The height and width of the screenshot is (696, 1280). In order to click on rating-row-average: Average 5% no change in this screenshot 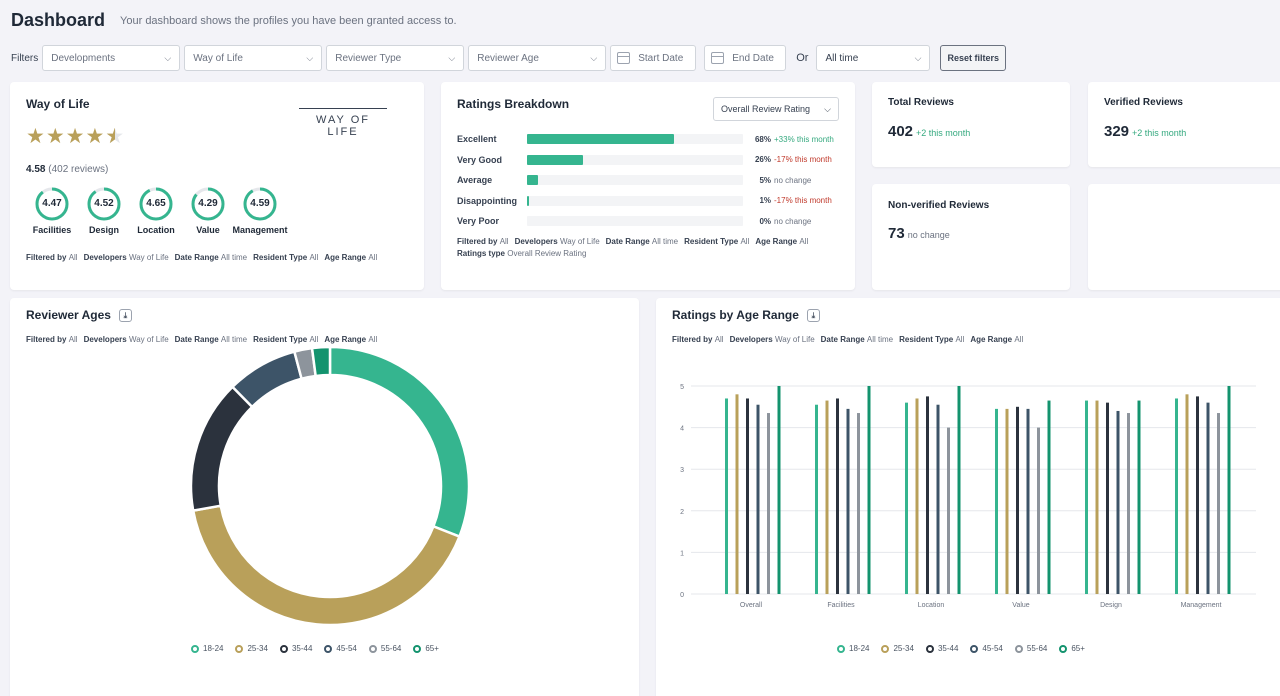, I will do `click(634, 180)`.